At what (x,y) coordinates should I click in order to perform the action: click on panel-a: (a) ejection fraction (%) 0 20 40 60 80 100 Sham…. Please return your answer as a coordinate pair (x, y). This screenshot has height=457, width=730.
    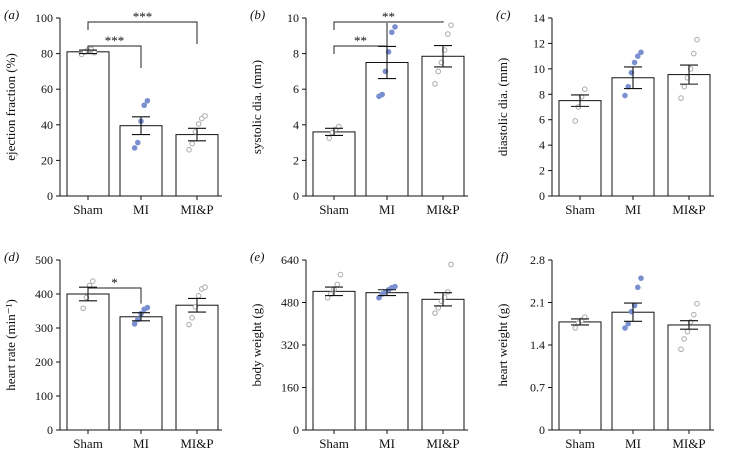
    Looking at the image, I should click on (112, 112).